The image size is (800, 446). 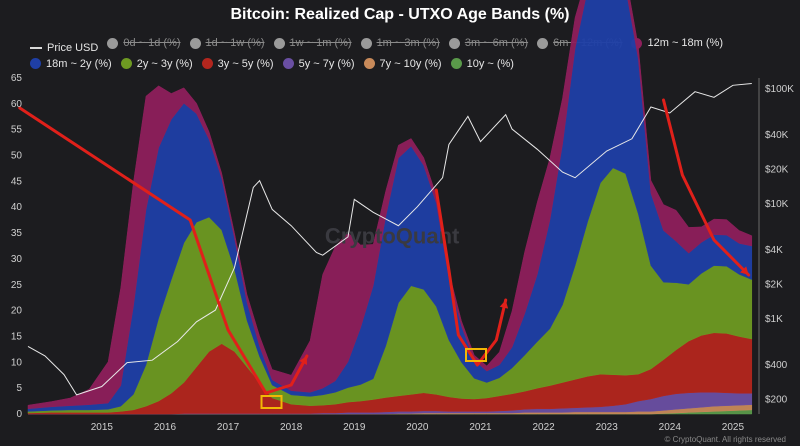 I want to click on legend-item-11: 5y ~ 7y (%), so click(x=318, y=64).